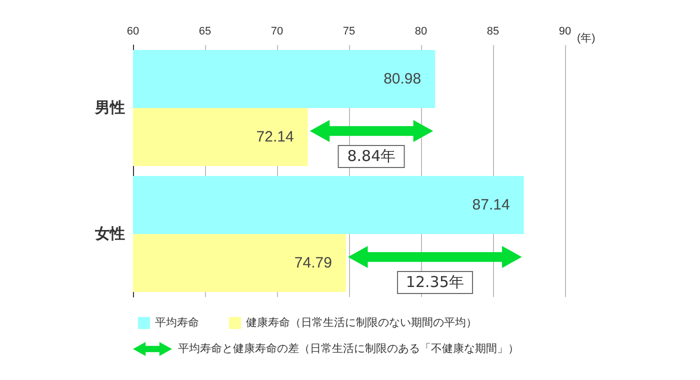  I want to click on y-tick-label: 女性, so click(109, 234).